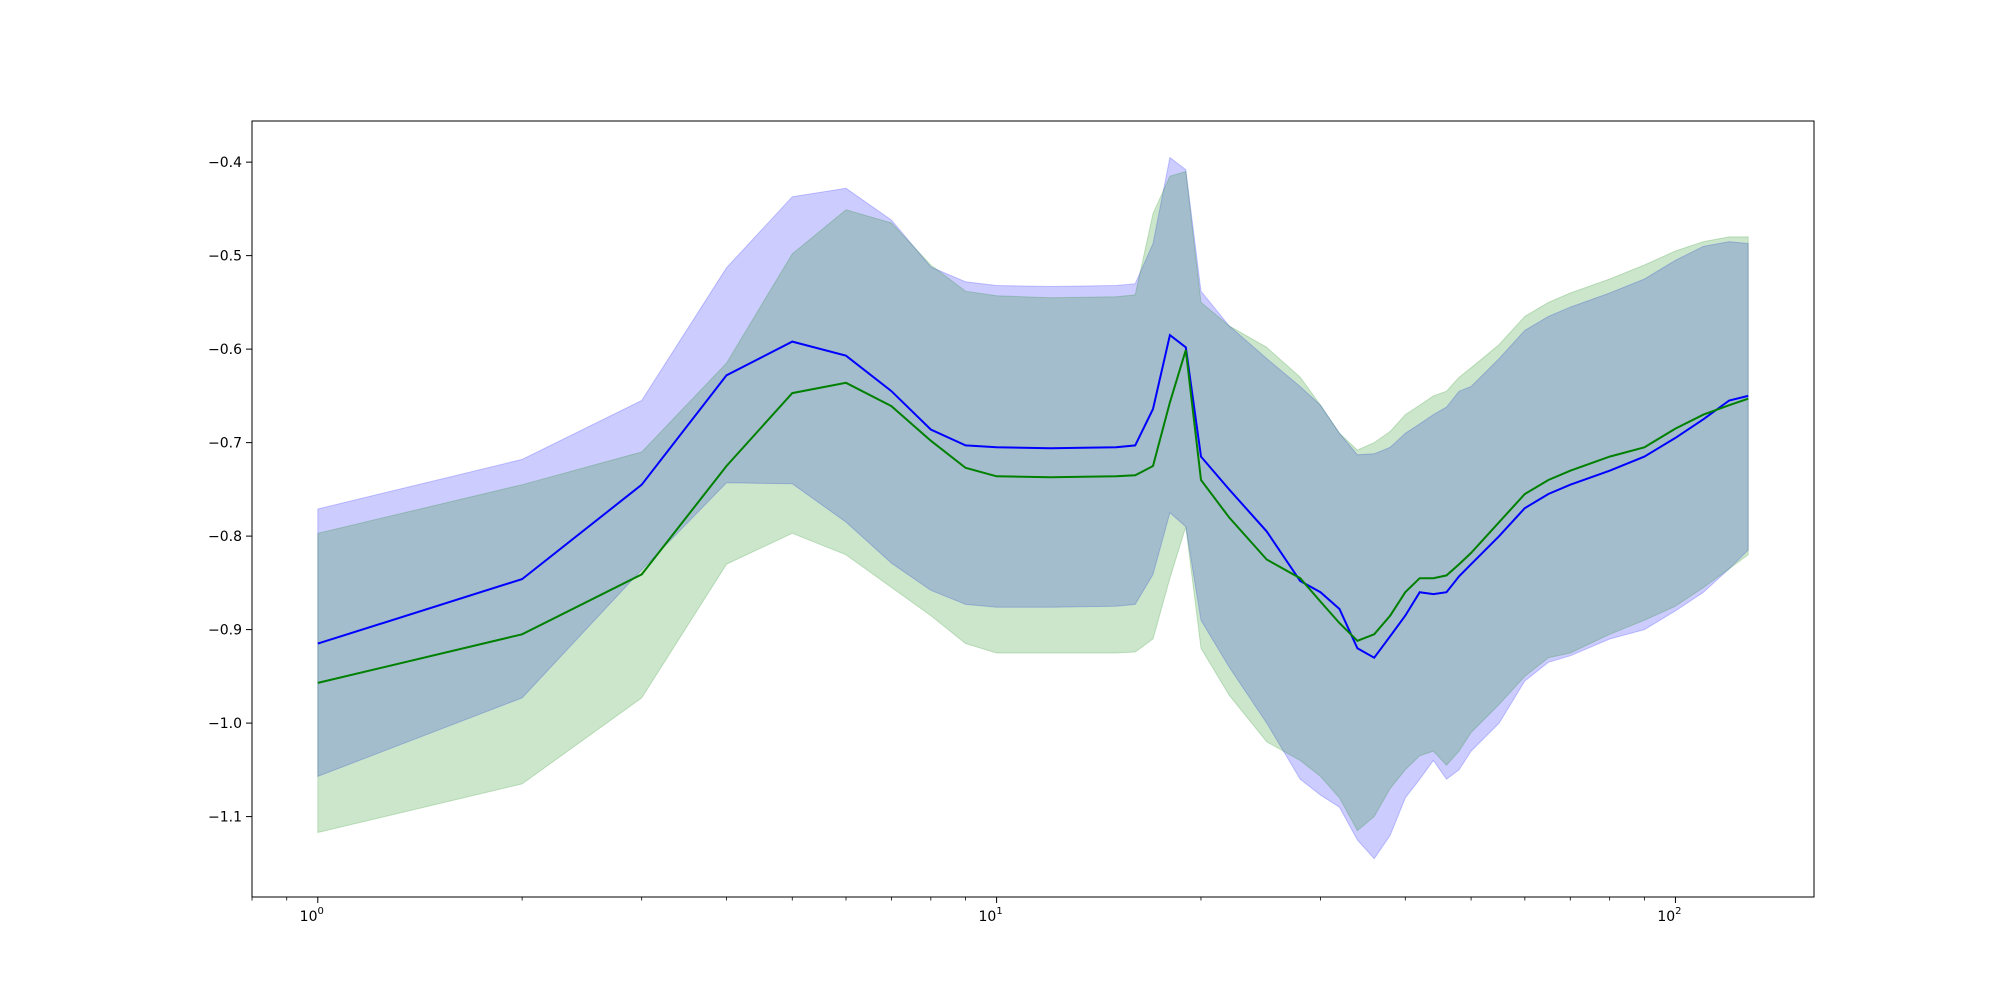 This screenshot has height=1000, width=2000. Describe the element at coordinates (225, 631) in the screenshot. I see `y-tick-label: −0.9` at that location.